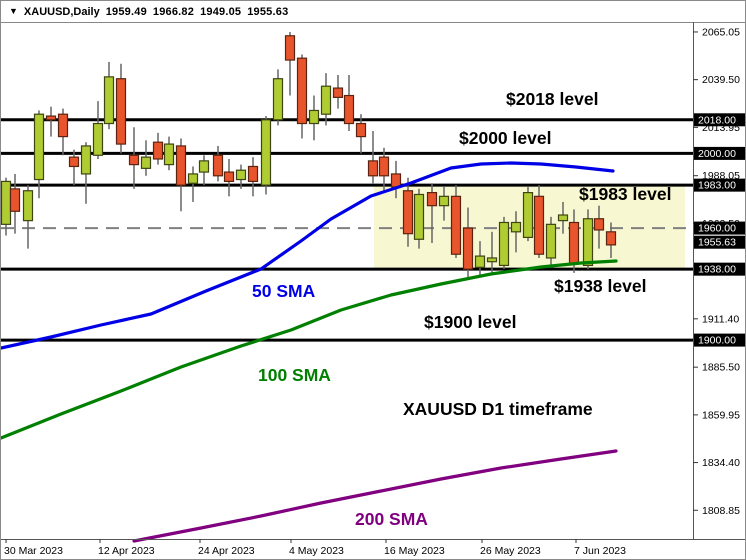  I want to click on annotation-text: XAUUSD D1 timeframe, so click(498, 409).